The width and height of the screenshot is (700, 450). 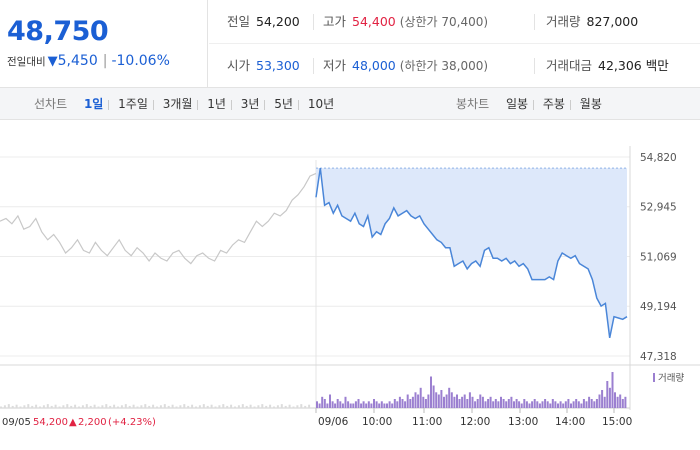 I want to click on period-1y: 1년, so click(x=216, y=104).